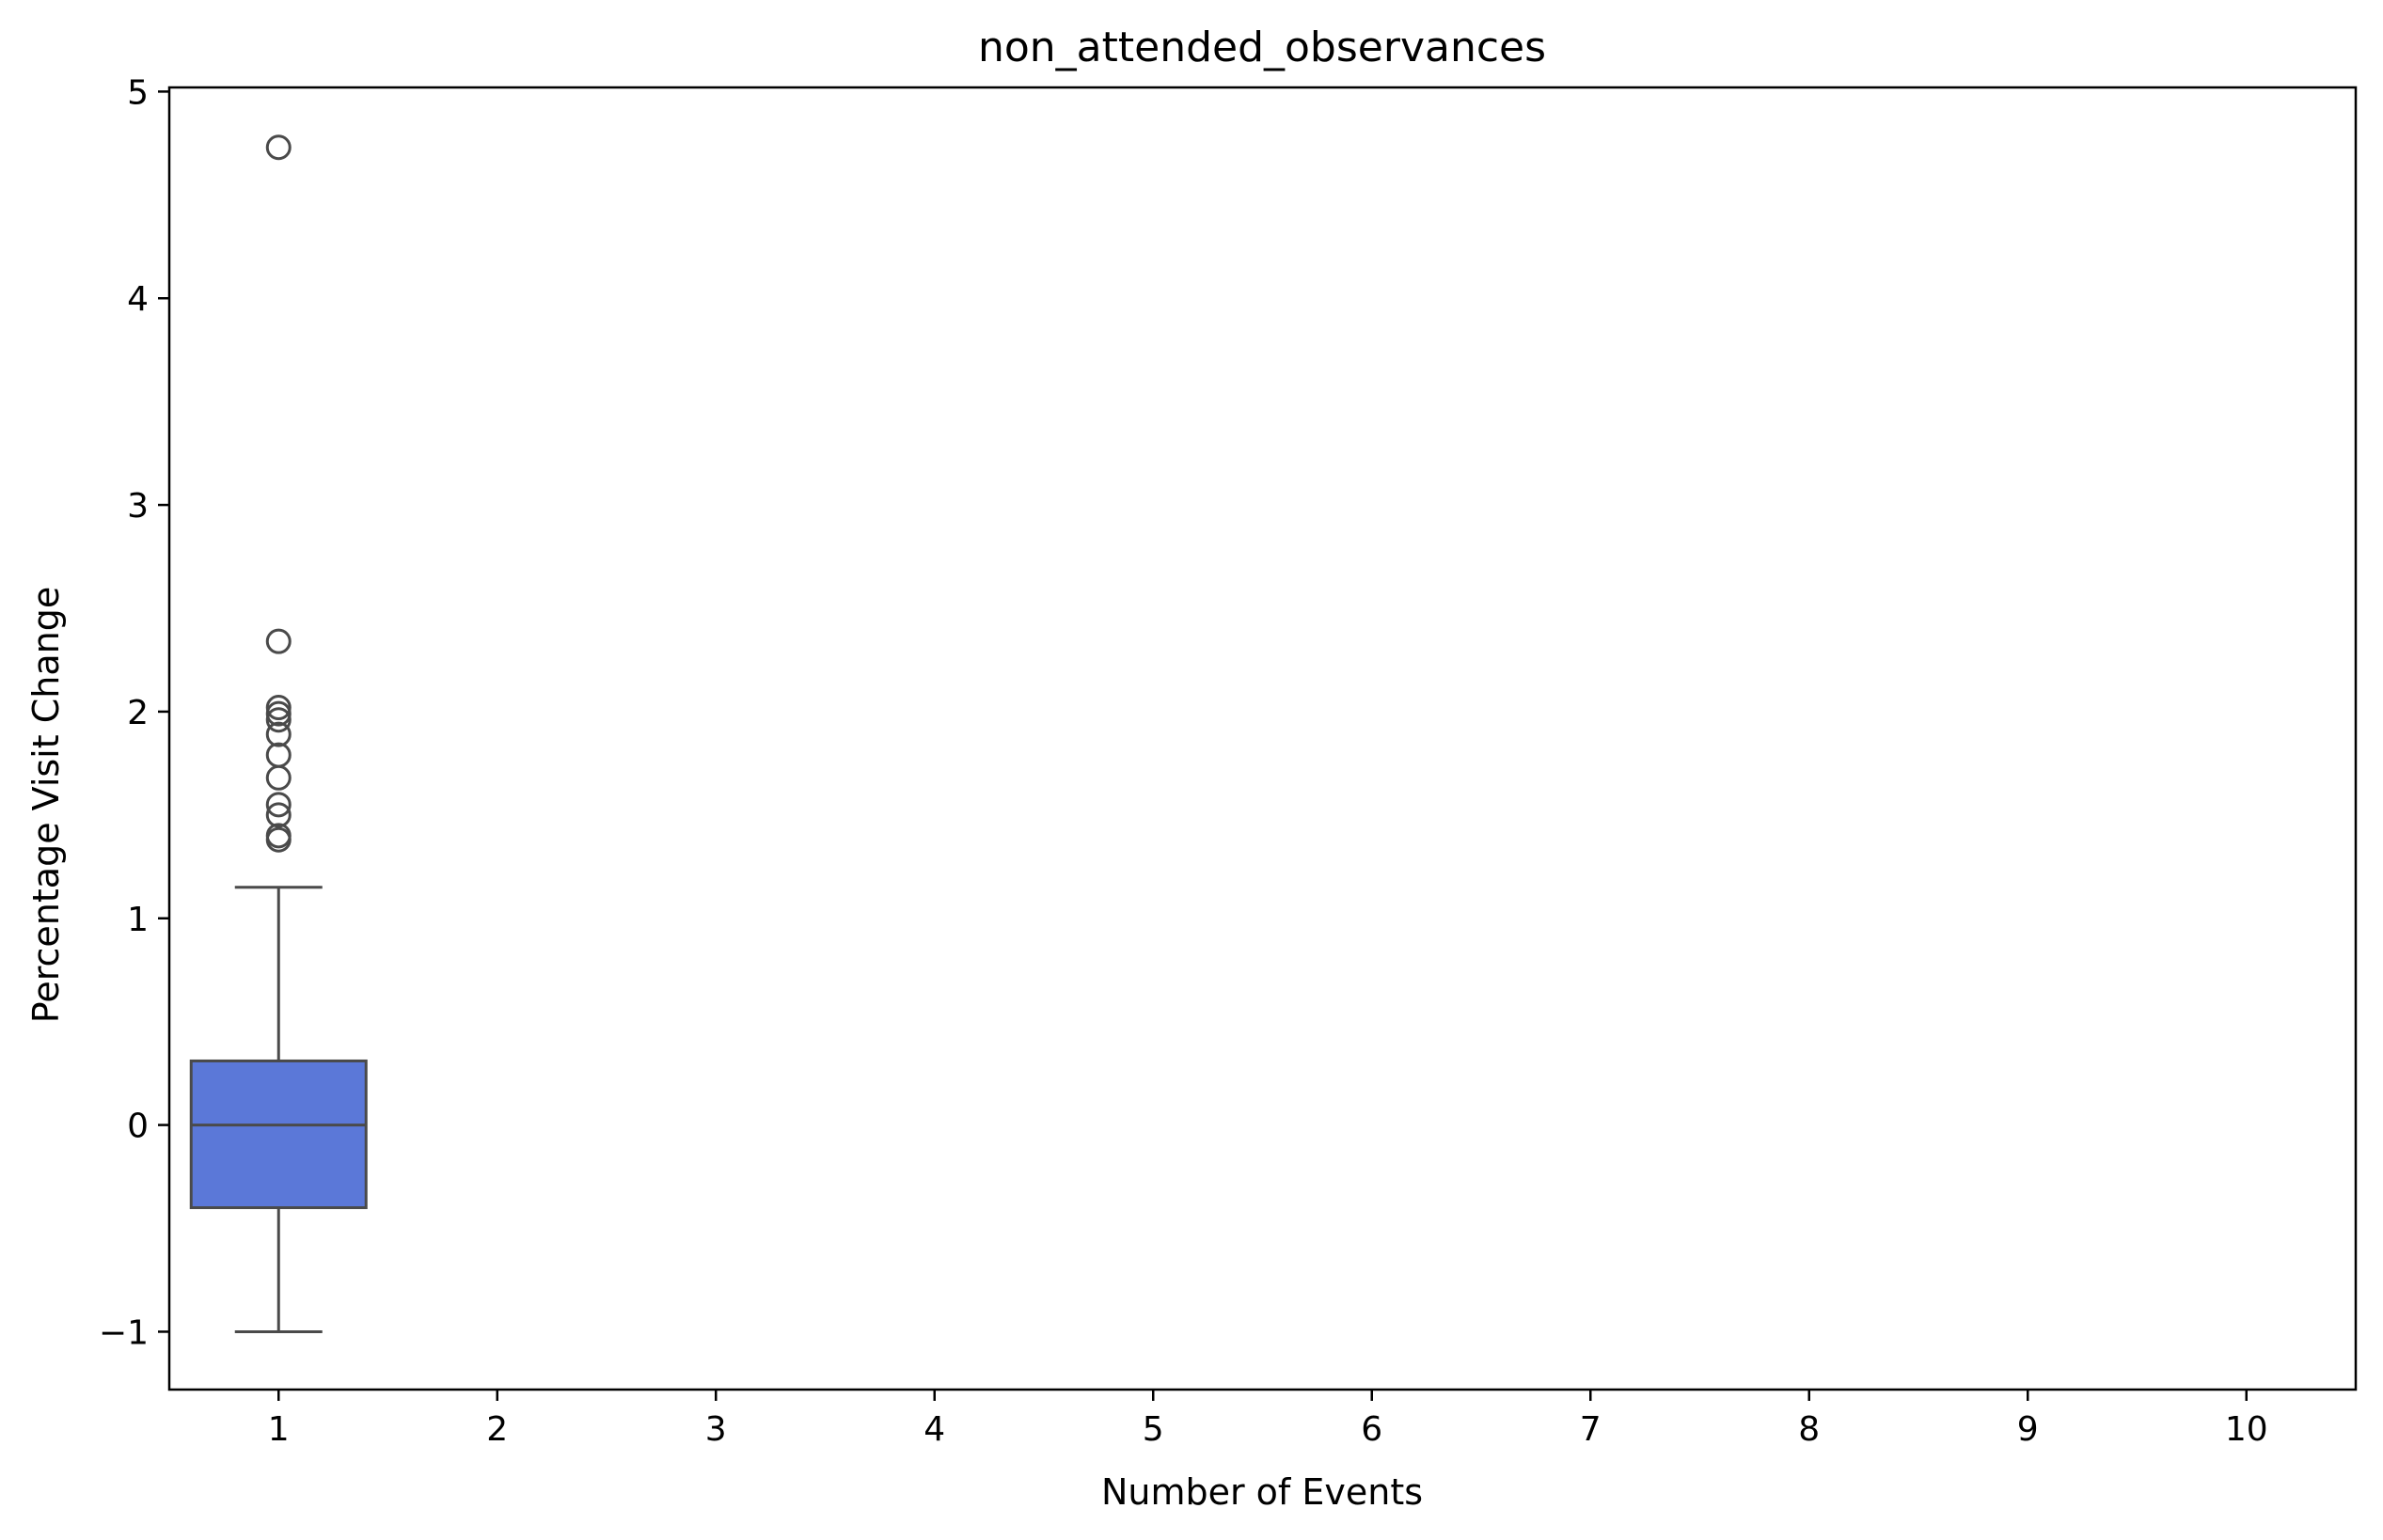 The image size is (2383, 1540). What do you see at coordinates (1371, 1429) in the screenshot?
I see `x-tick-label: 6` at bounding box center [1371, 1429].